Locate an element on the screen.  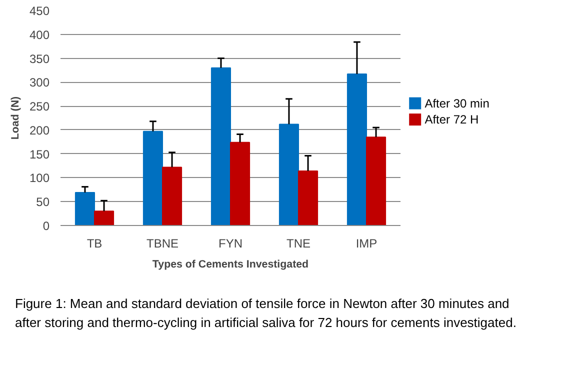
y-axis-title: Load (N) is located at coordinates (15, 118).